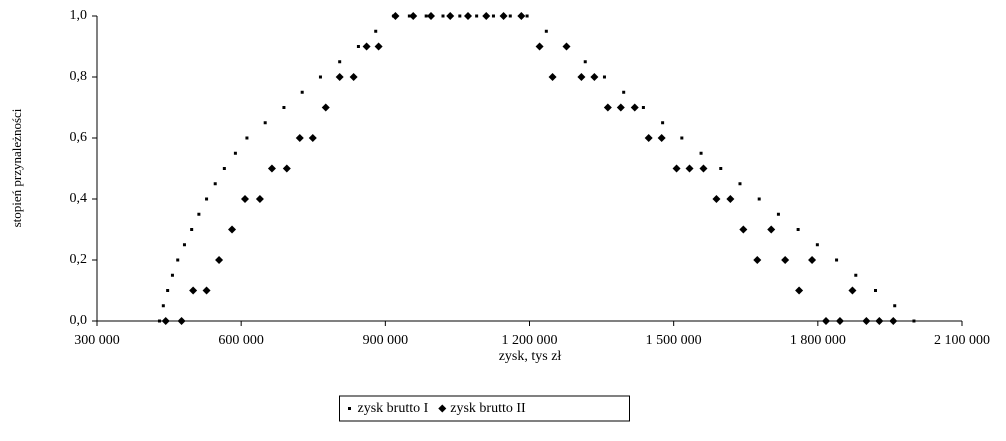  I want to click on x-tick-label: 300 000, so click(97, 340).